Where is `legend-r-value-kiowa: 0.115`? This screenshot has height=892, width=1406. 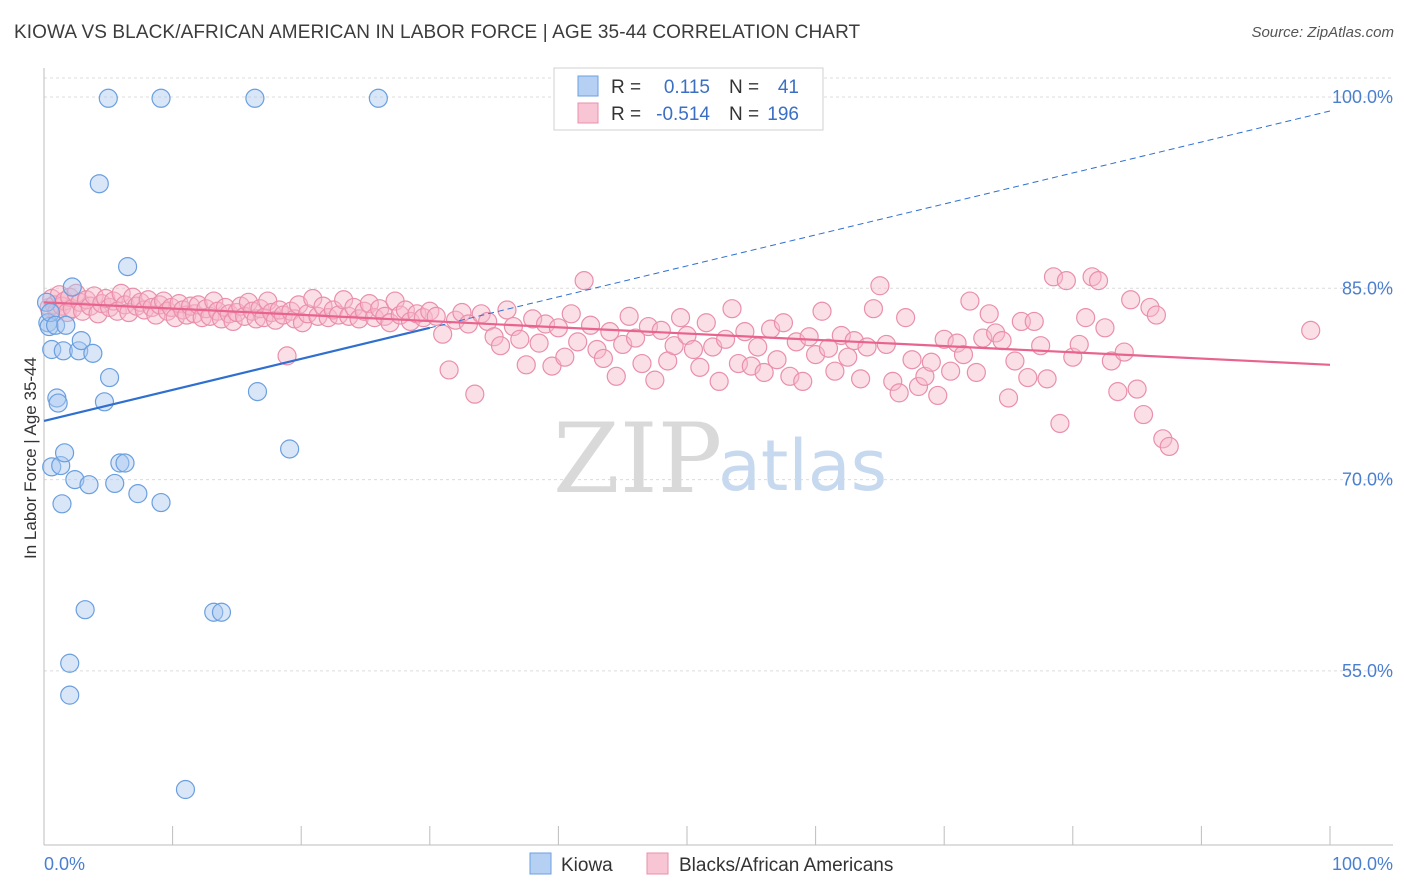
legend-r-value-kiowa: 0.115 is located at coordinates (687, 87).